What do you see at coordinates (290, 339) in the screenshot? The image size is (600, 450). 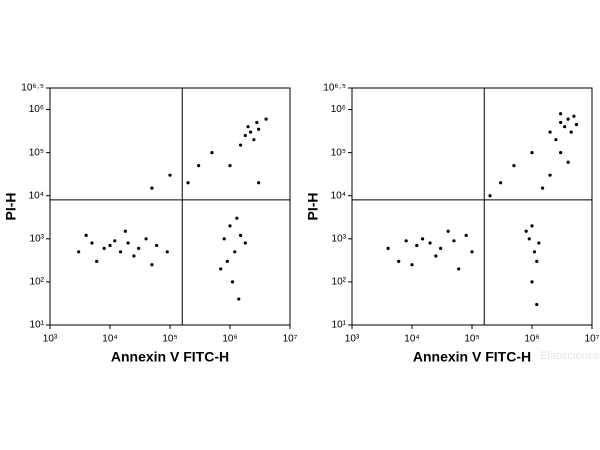 I see `x-tick-label: 10⁷` at bounding box center [290, 339].